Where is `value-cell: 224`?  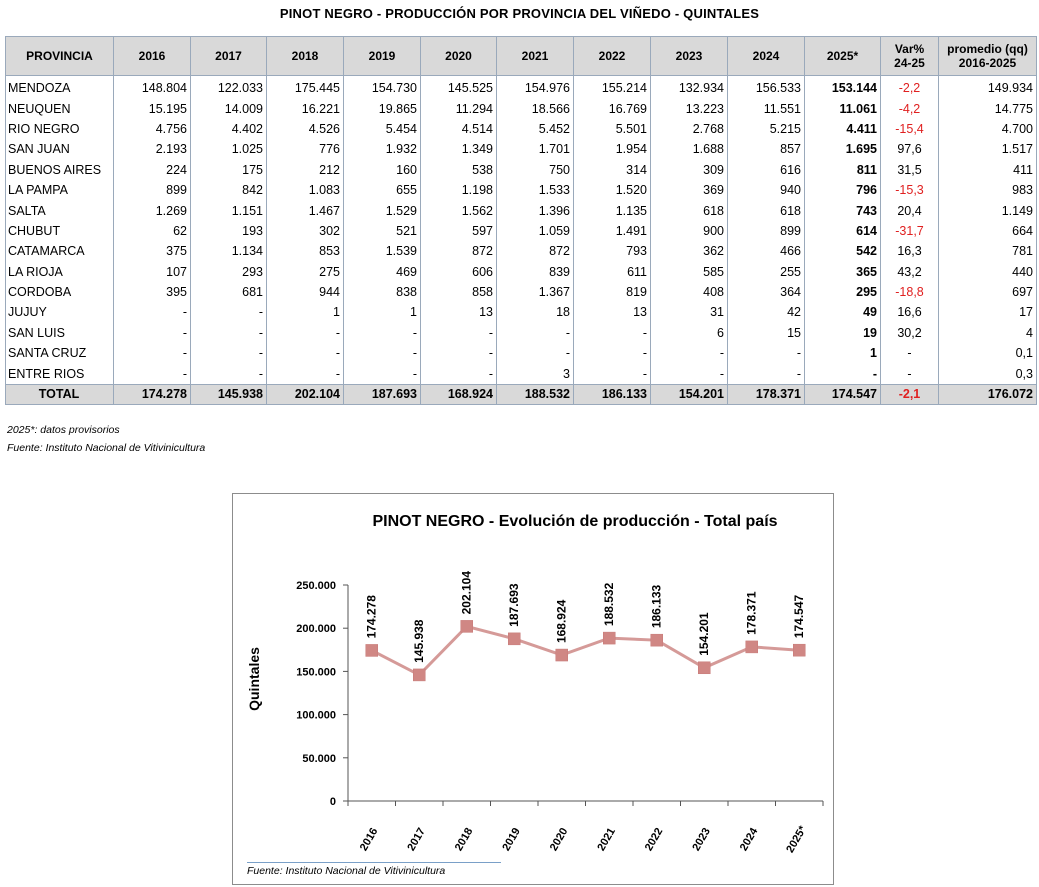 value-cell: 224 is located at coordinates (152, 169).